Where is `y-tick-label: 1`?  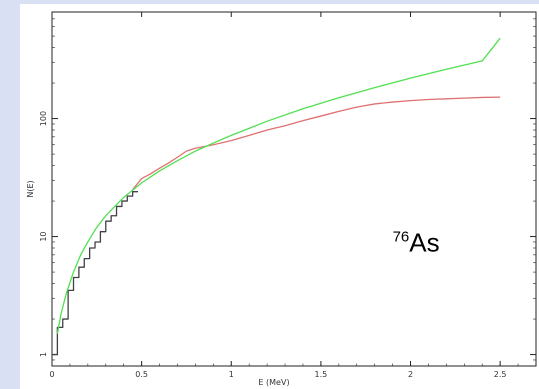
y-tick-label: 1 is located at coordinates (43, 354).